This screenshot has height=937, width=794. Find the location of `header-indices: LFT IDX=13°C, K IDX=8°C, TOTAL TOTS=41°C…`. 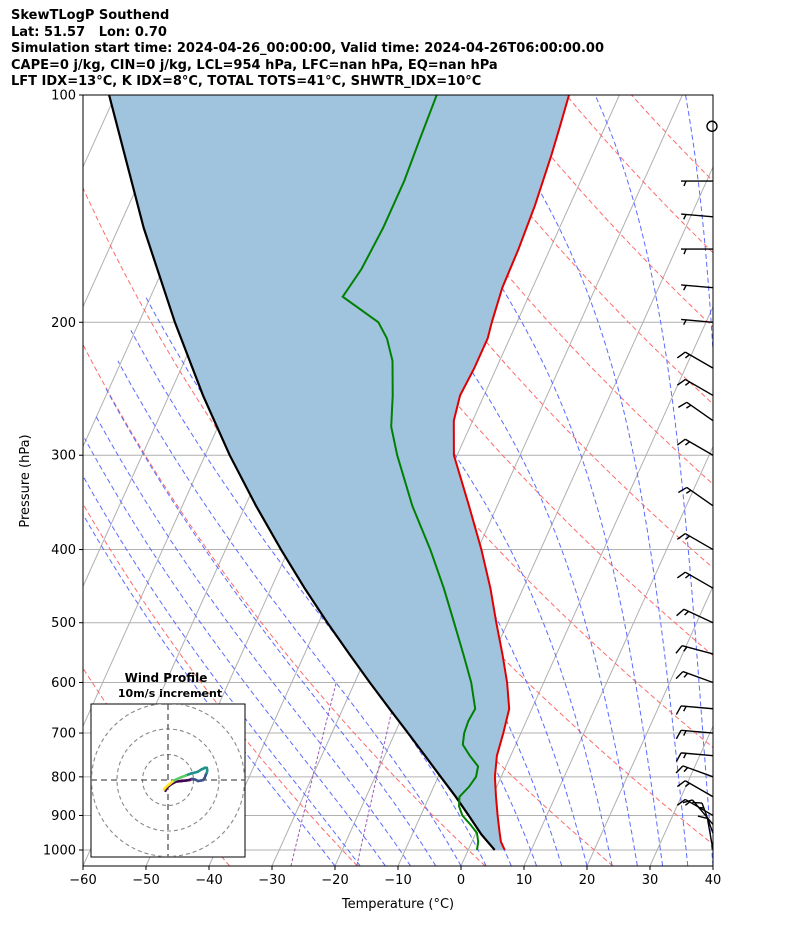

header-indices: LFT IDX=13°C, K IDX=8°C, TOTAL TOTS=41°C… is located at coordinates (246, 81).